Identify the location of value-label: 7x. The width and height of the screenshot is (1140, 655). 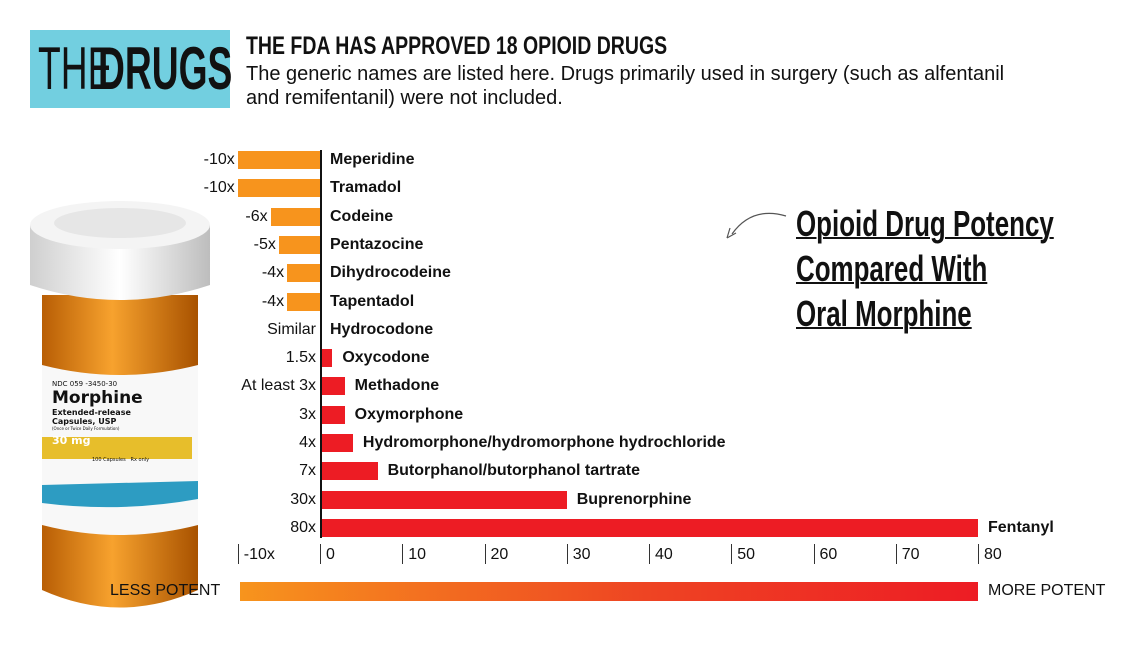
(307, 471).